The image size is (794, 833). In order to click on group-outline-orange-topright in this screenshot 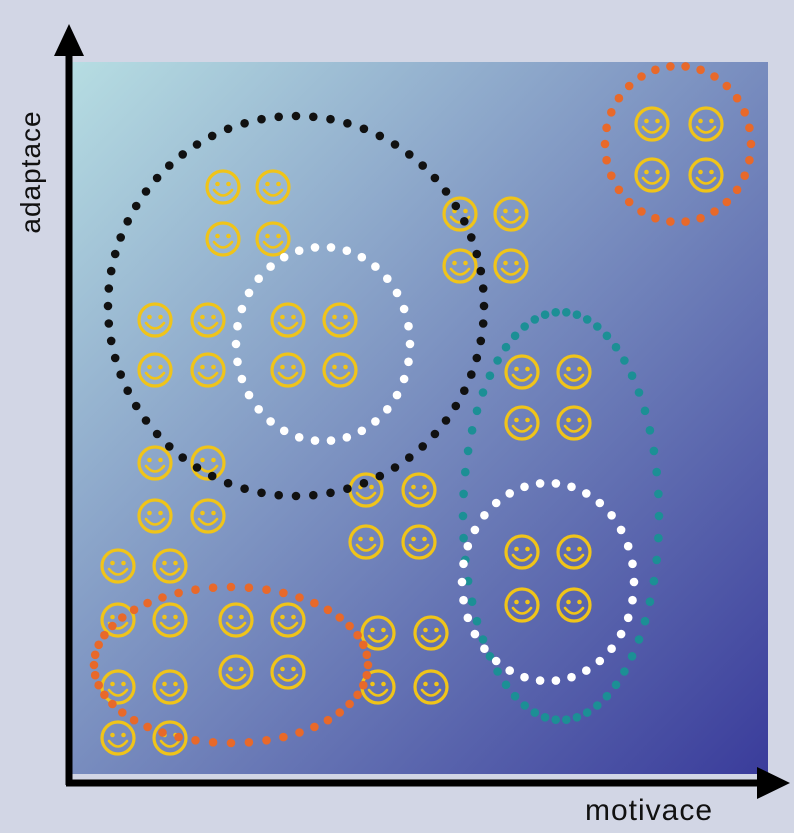, I will do `click(678, 144)`.